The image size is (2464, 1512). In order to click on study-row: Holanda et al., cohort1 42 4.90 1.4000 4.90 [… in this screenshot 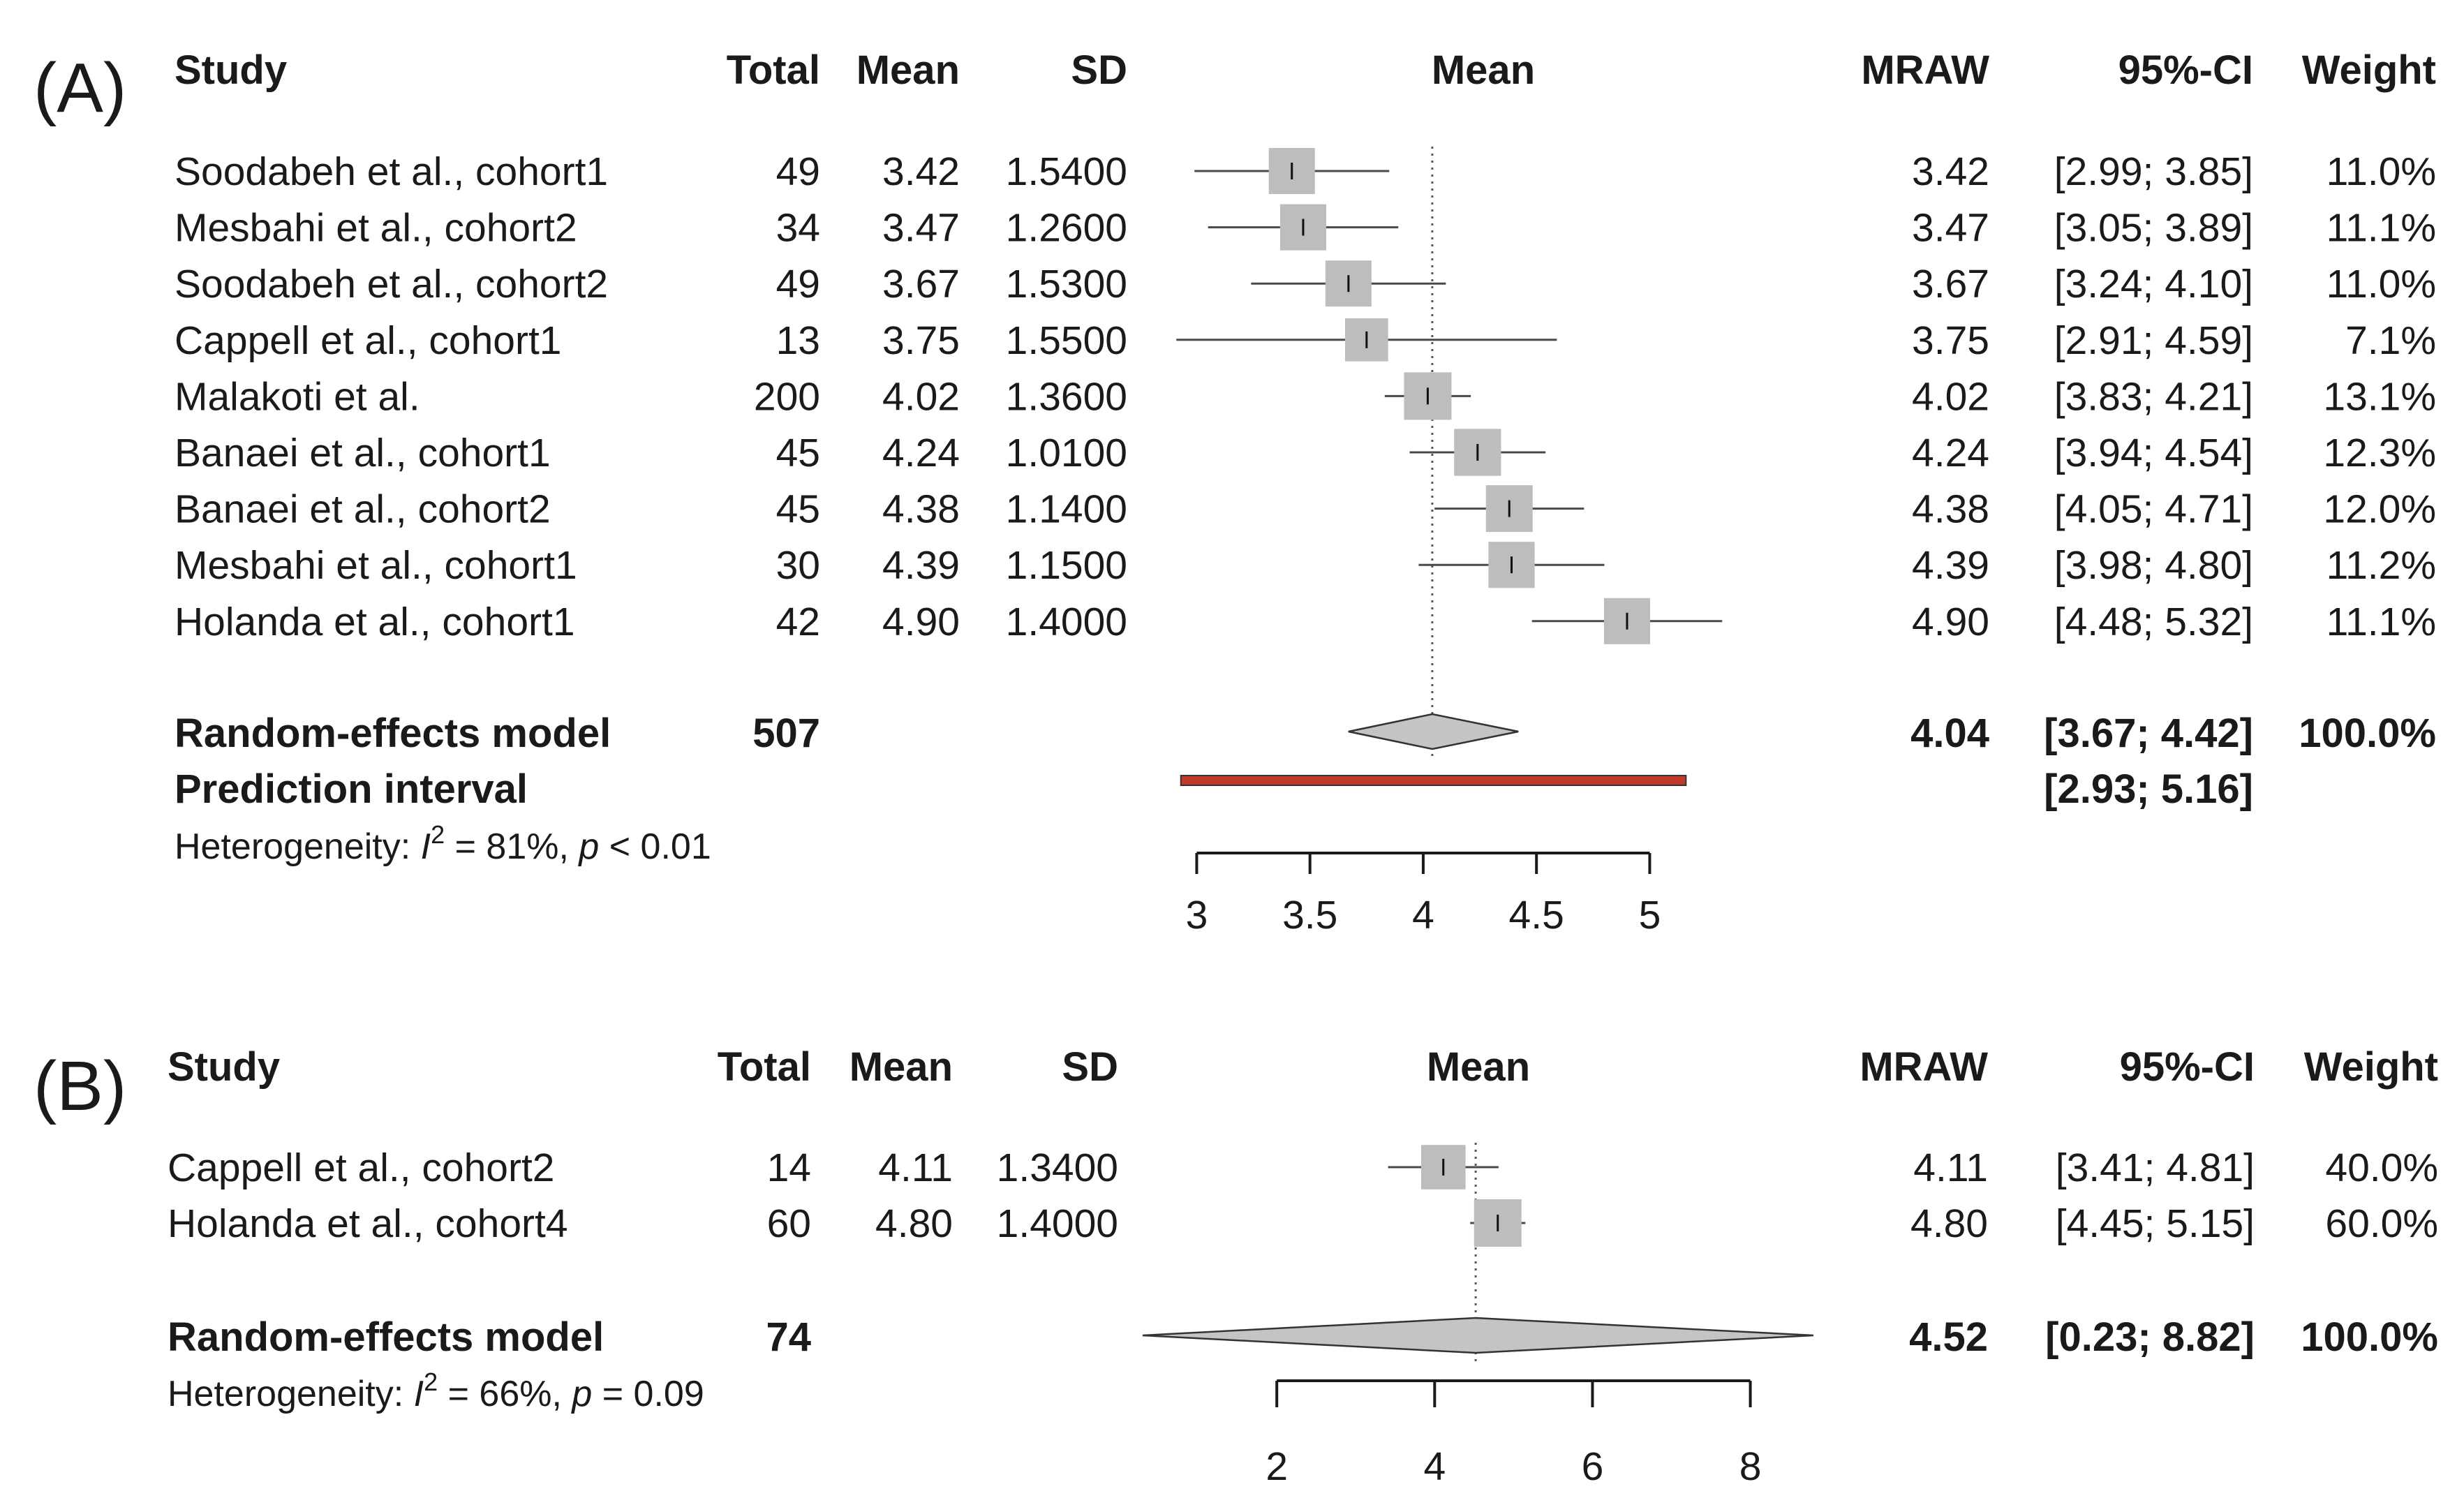, I will do `click(1305, 621)`.